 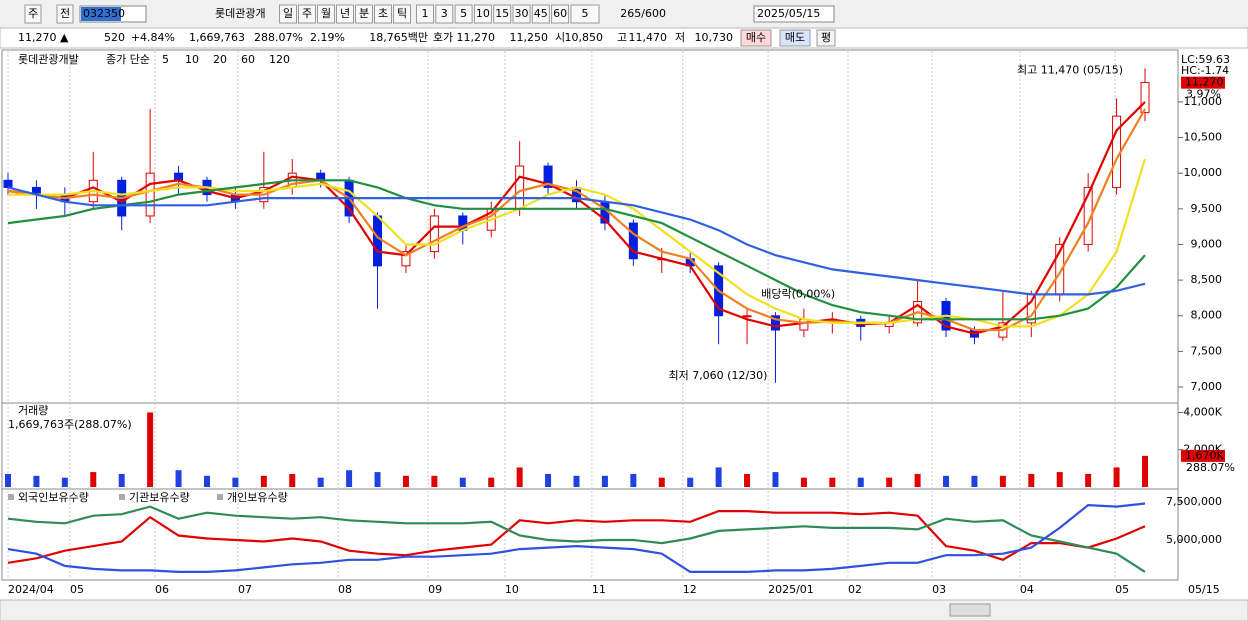 What do you see at coordinates (576, 537) in the screenshot?
I see `line-series` at bounding box center [576, 537].